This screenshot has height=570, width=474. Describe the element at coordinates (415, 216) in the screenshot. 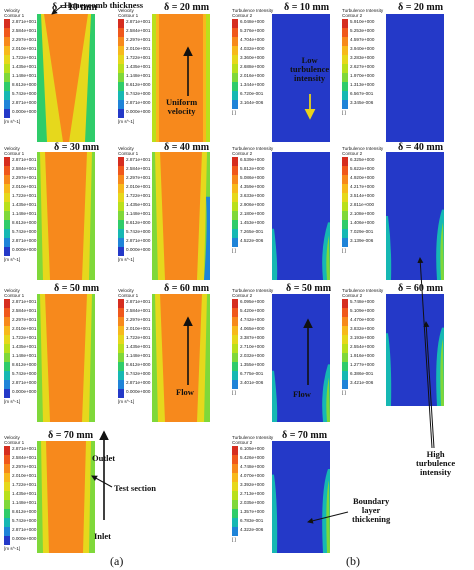

I see `turbulence-contour-field` at that location.